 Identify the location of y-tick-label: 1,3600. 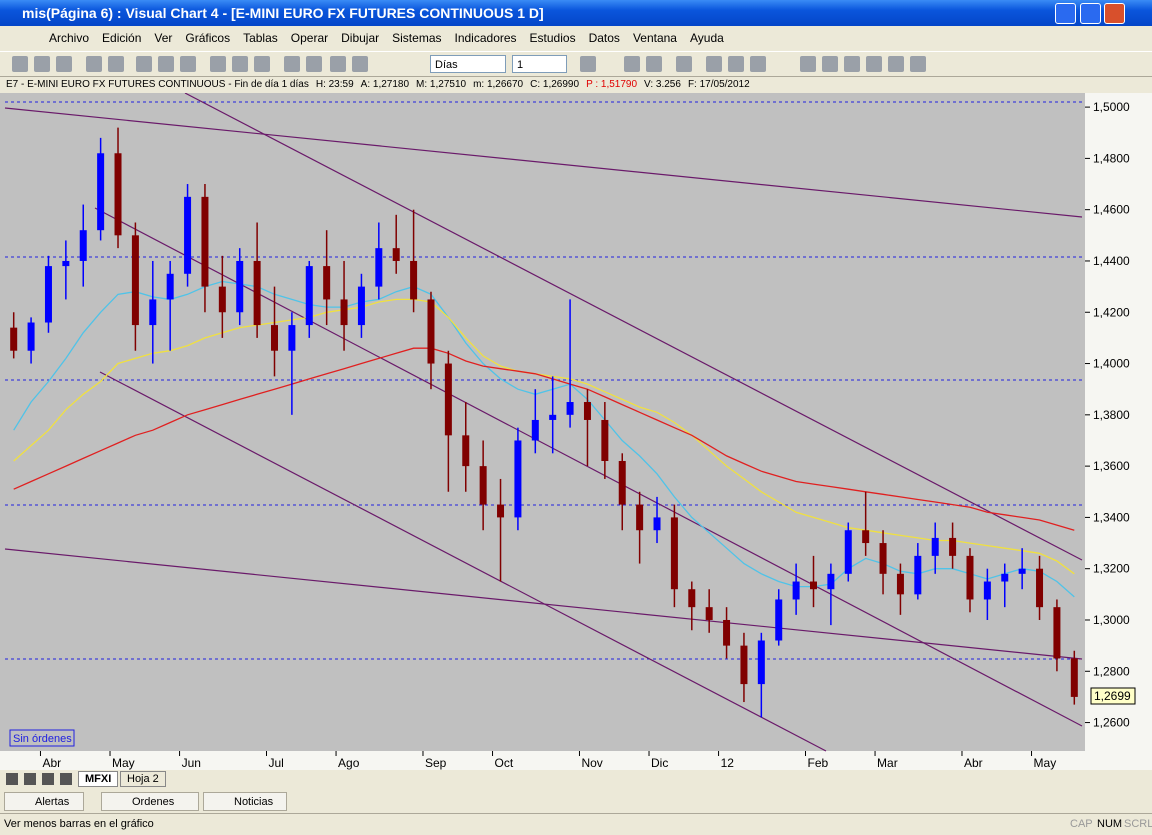
(1111, 466).